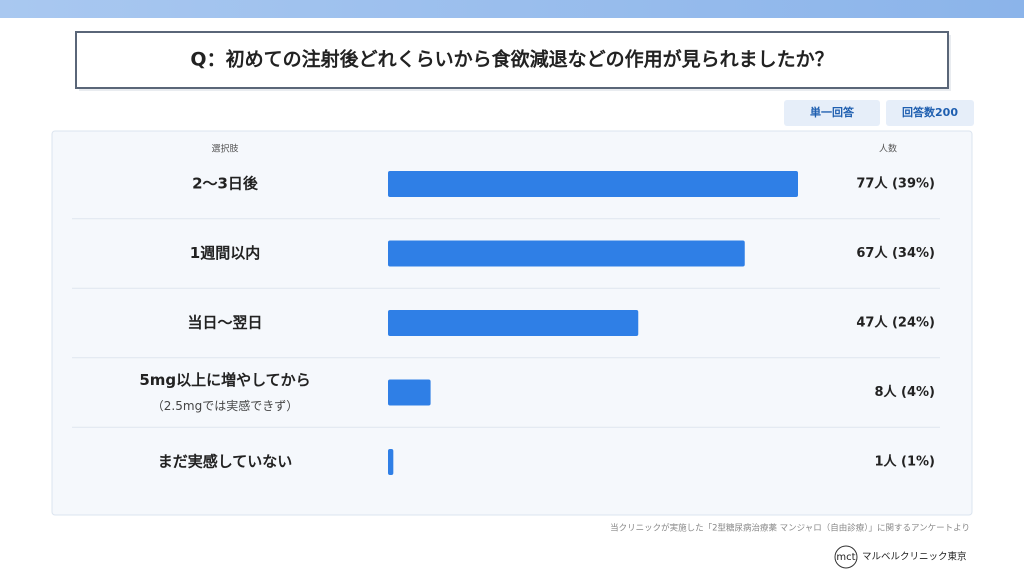 This screenshot has height=571, width=1024. Describe the element at coordinates (895, 323) in the screenshot. I see `value-label: 47人 (24%)` at that location.